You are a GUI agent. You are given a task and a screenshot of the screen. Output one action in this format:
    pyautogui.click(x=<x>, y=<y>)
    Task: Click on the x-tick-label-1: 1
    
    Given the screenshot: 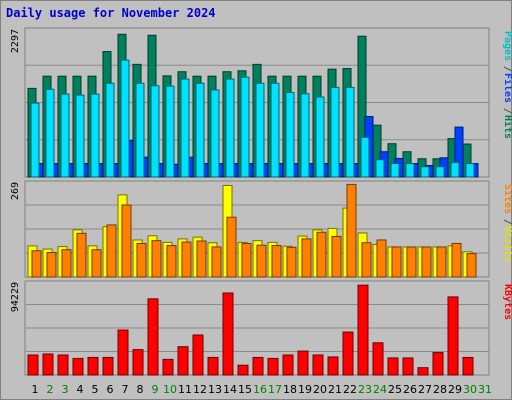 What is the action you would take?
    pyautogui.click(x=35, y=389)
    